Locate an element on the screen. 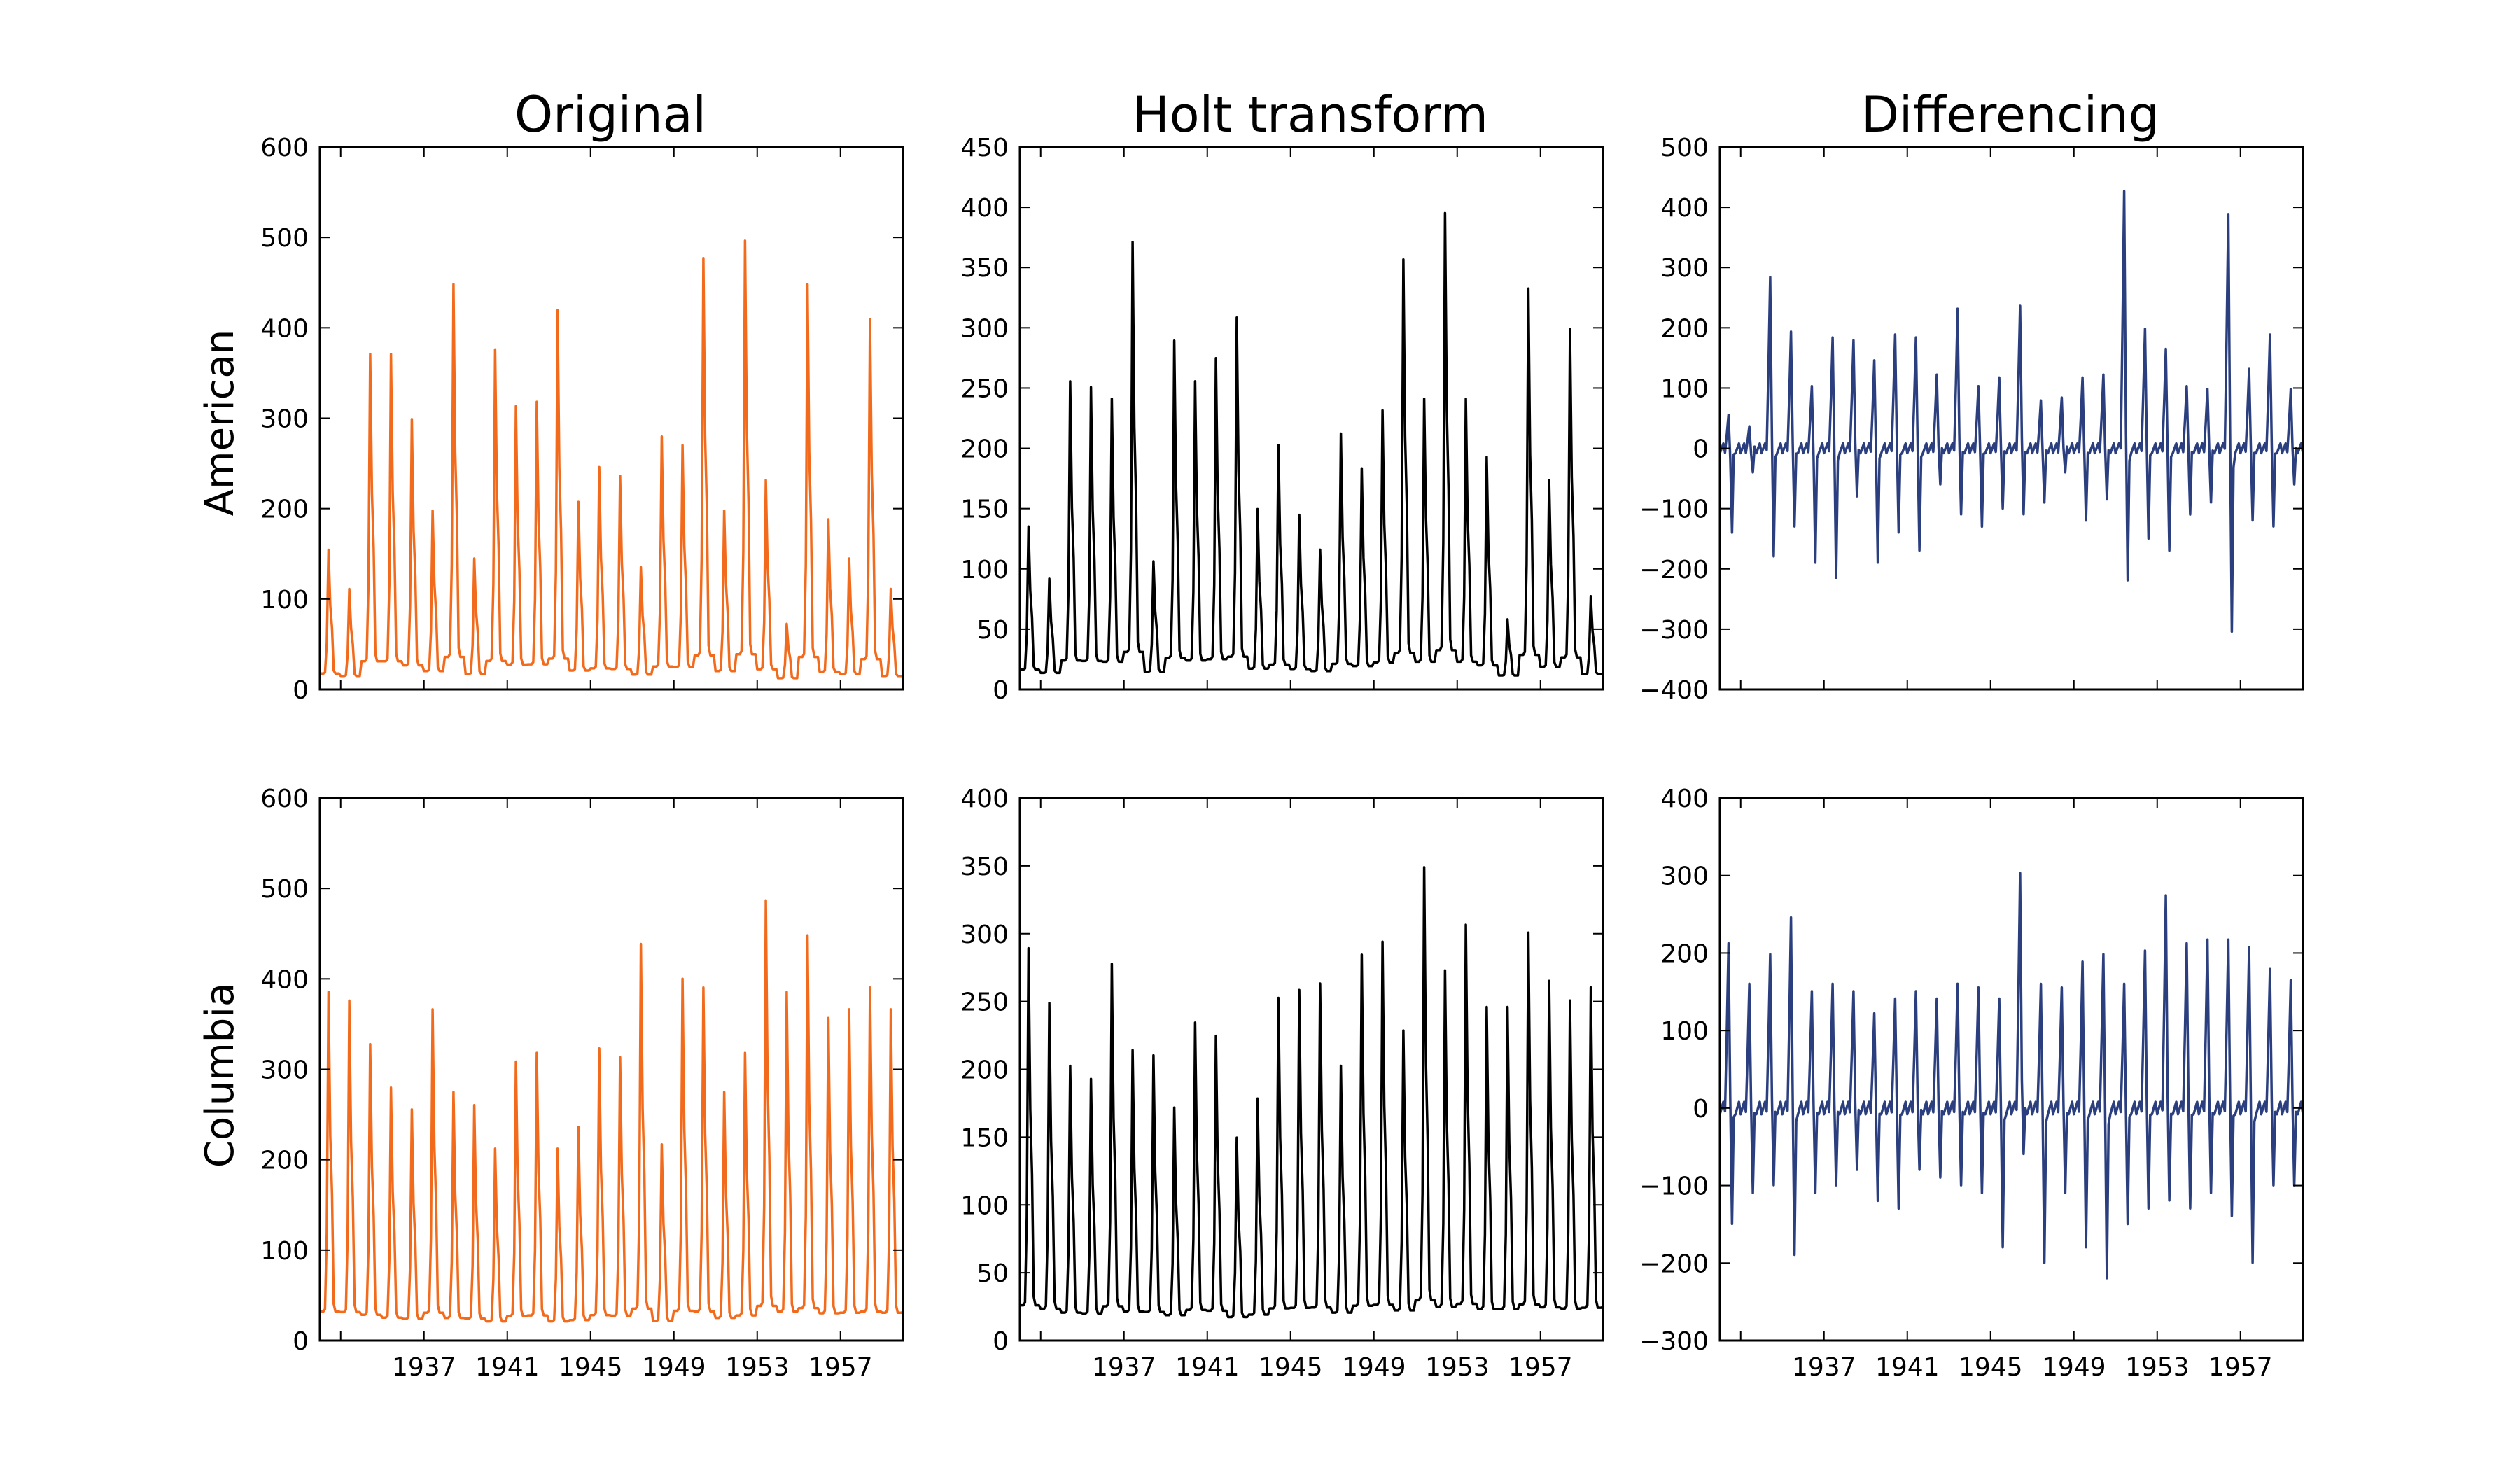 This screenshot has width=2520, height=1470. panel-american-differencing: −400 −300 −200 −100 0 100 200 300 400 500 is located at coordinates (1971, 419).